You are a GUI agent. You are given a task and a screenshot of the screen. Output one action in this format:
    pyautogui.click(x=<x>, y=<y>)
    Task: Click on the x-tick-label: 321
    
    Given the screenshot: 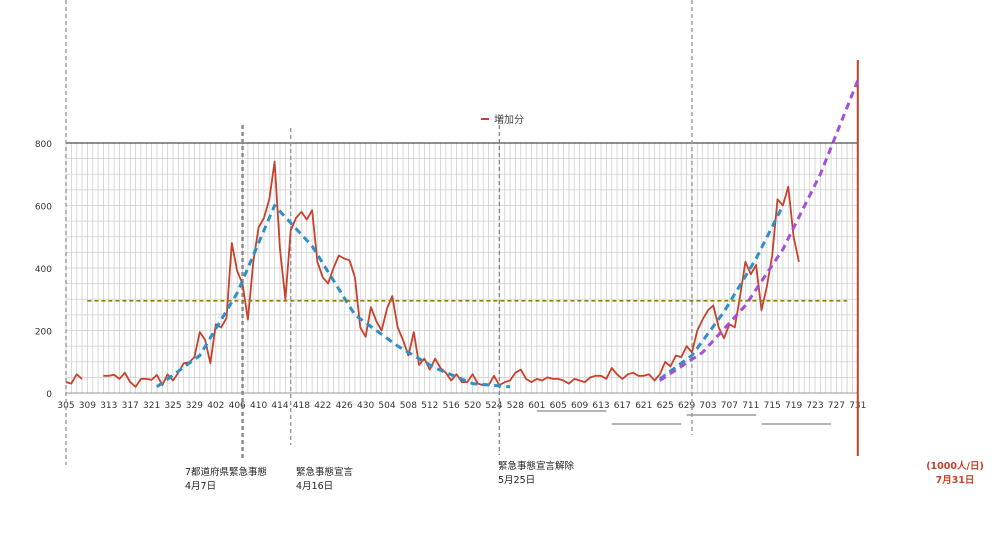 What is the action you would take?
    pyautogui.click(x=151, y=406)
    